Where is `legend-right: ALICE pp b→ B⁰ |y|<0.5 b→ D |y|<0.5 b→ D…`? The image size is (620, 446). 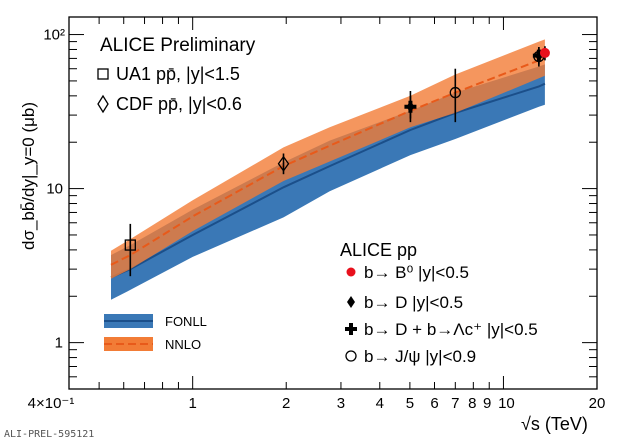 legend-right: ALICE pp b→ B⁰ |y|<0.5 b→ D |y|<0.5 b→ D… is located at coordinates (439, 303).